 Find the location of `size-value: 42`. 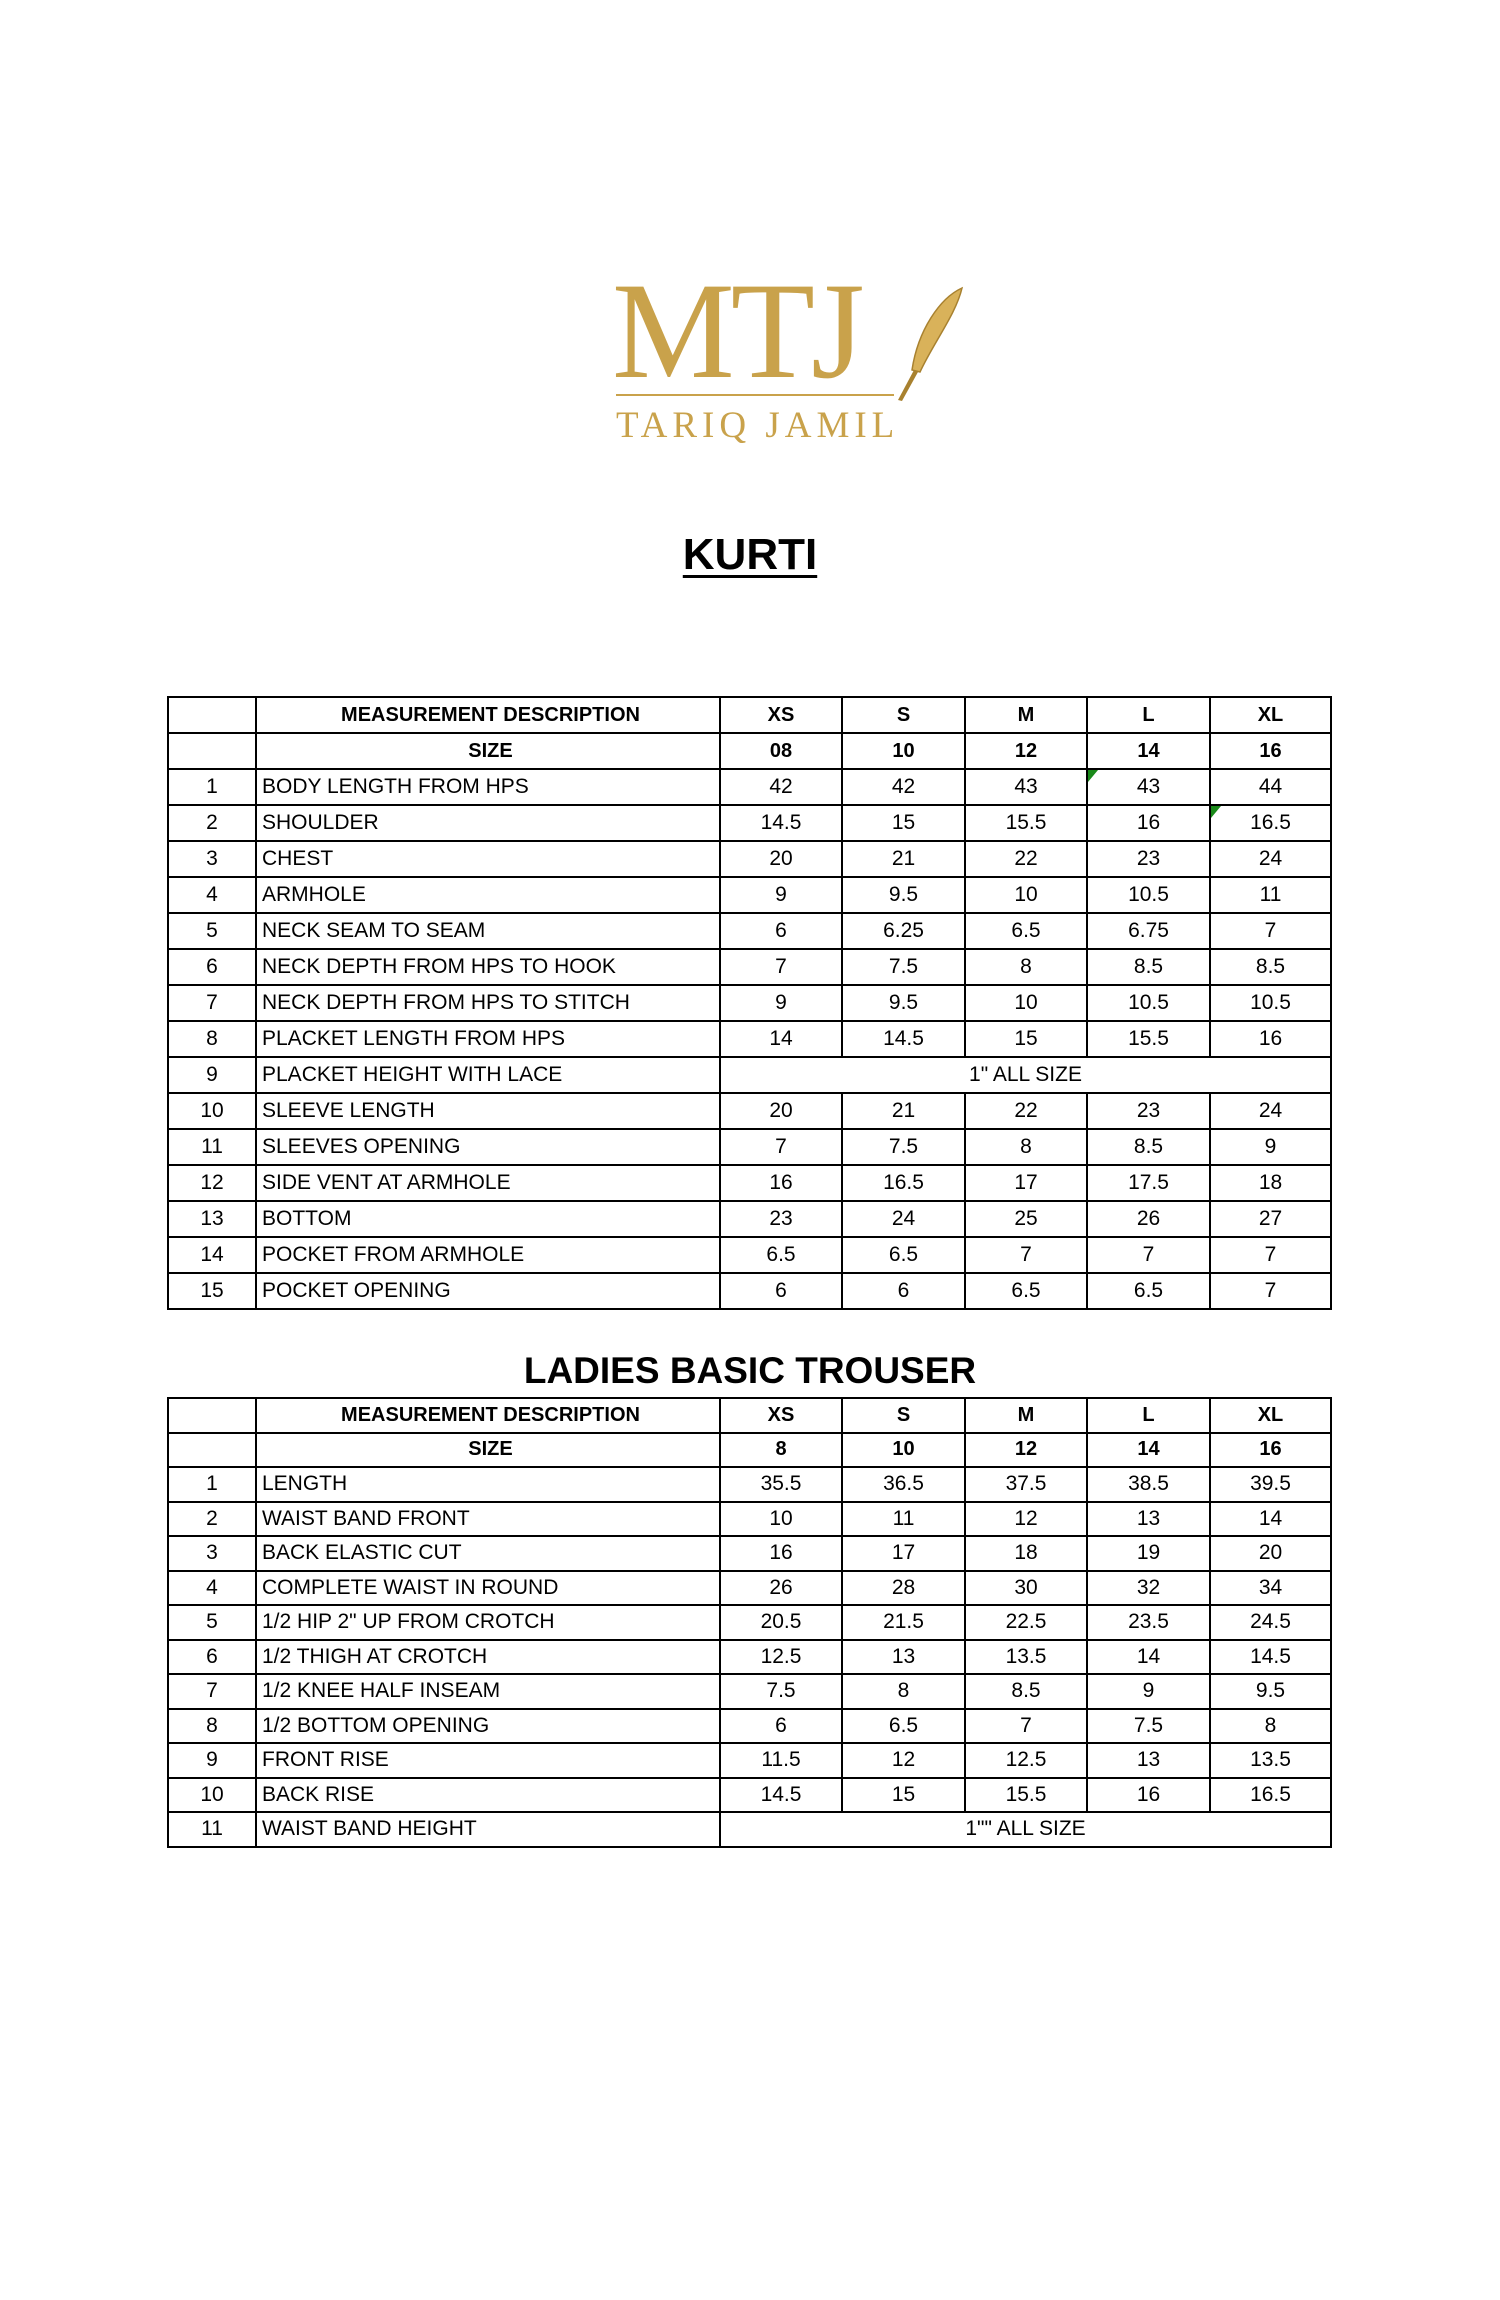

size-value: 42 is located at coordinates (781, 787).